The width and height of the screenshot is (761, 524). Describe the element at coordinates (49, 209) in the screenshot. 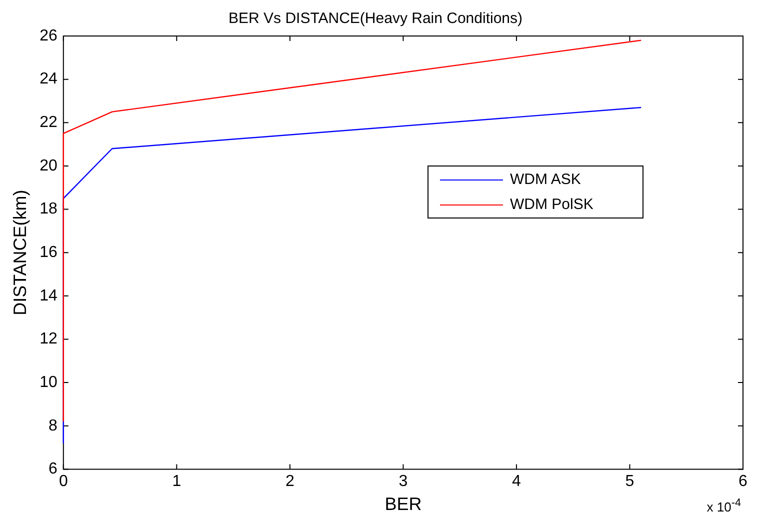

I see `y-tick-label: 18` at that location.